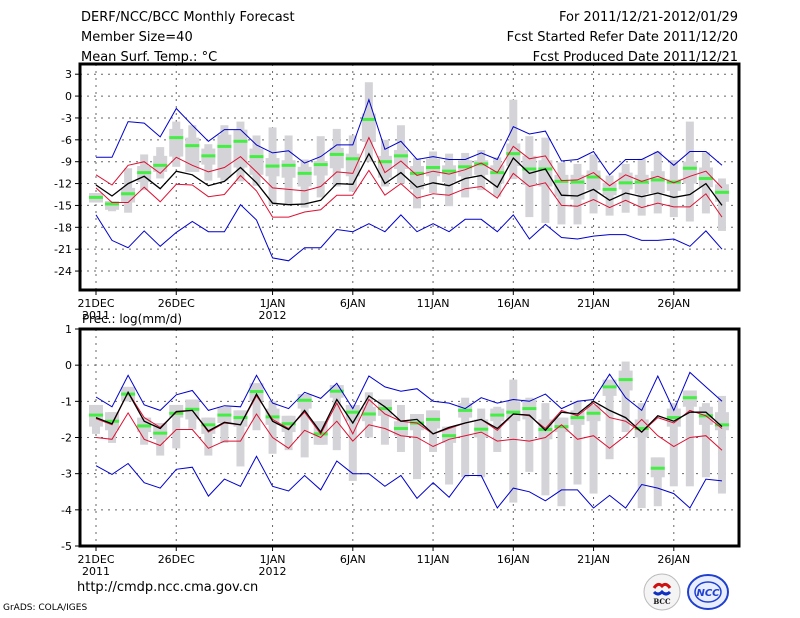 Image resolution: width=800 pixels, height=618 pixels. I want to click on x-tick-label: 16JAN, so click(513, 303).